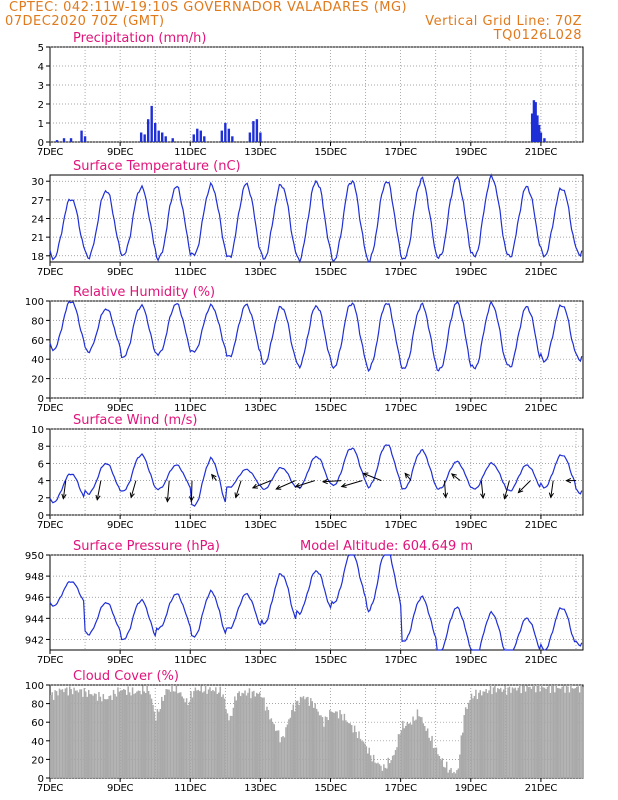  What do you see at coordinates (120, 525) in the screenshot?
I see `wind-xtick-label: 9DEC` at bounding box center [120, 525].